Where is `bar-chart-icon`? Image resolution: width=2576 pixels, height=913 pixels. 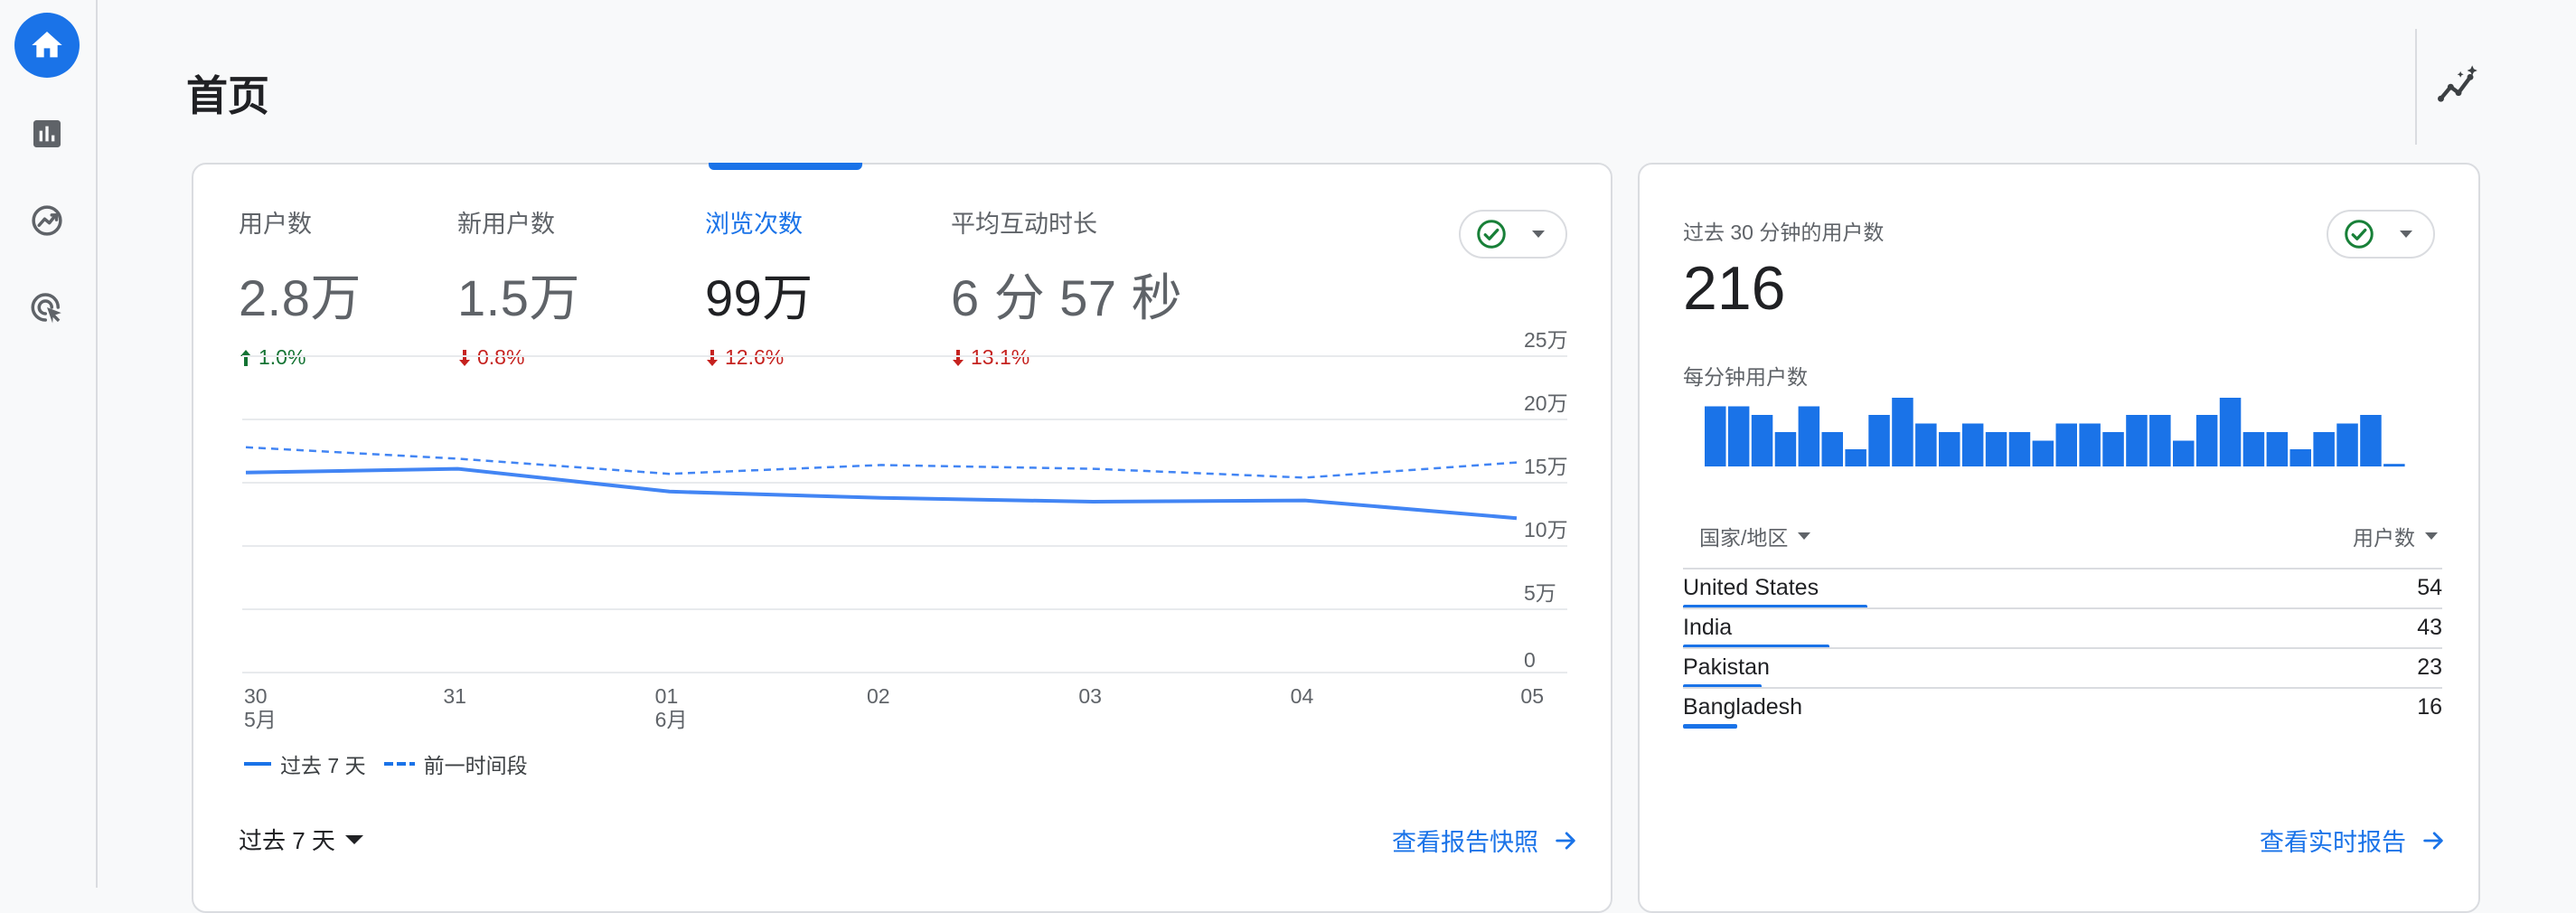
bar-chart-icon is located at coordinates (47, 134).